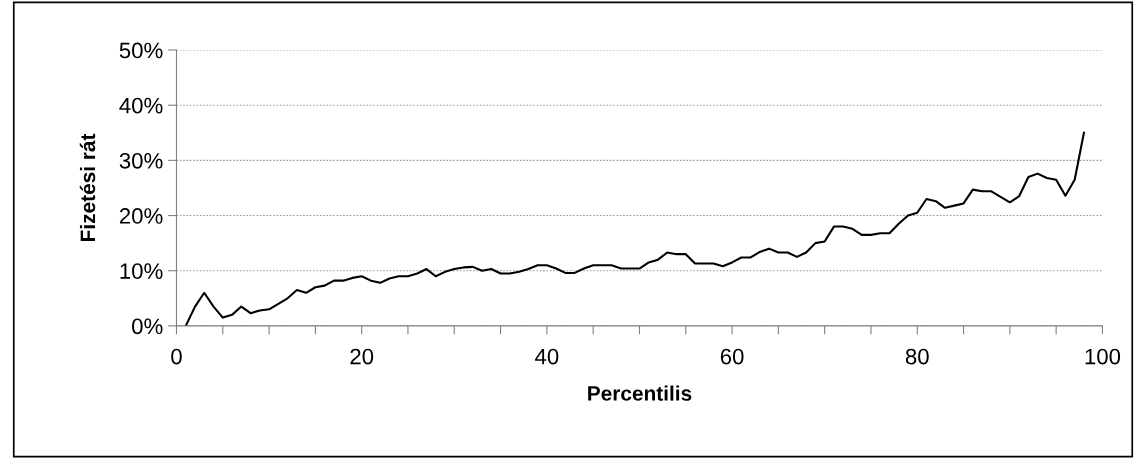 This screenshot has height=459, width=1146. Describe the element at coordinates (141, 216) in the screenshot. I see `y-tick-label: 20%` at that location.